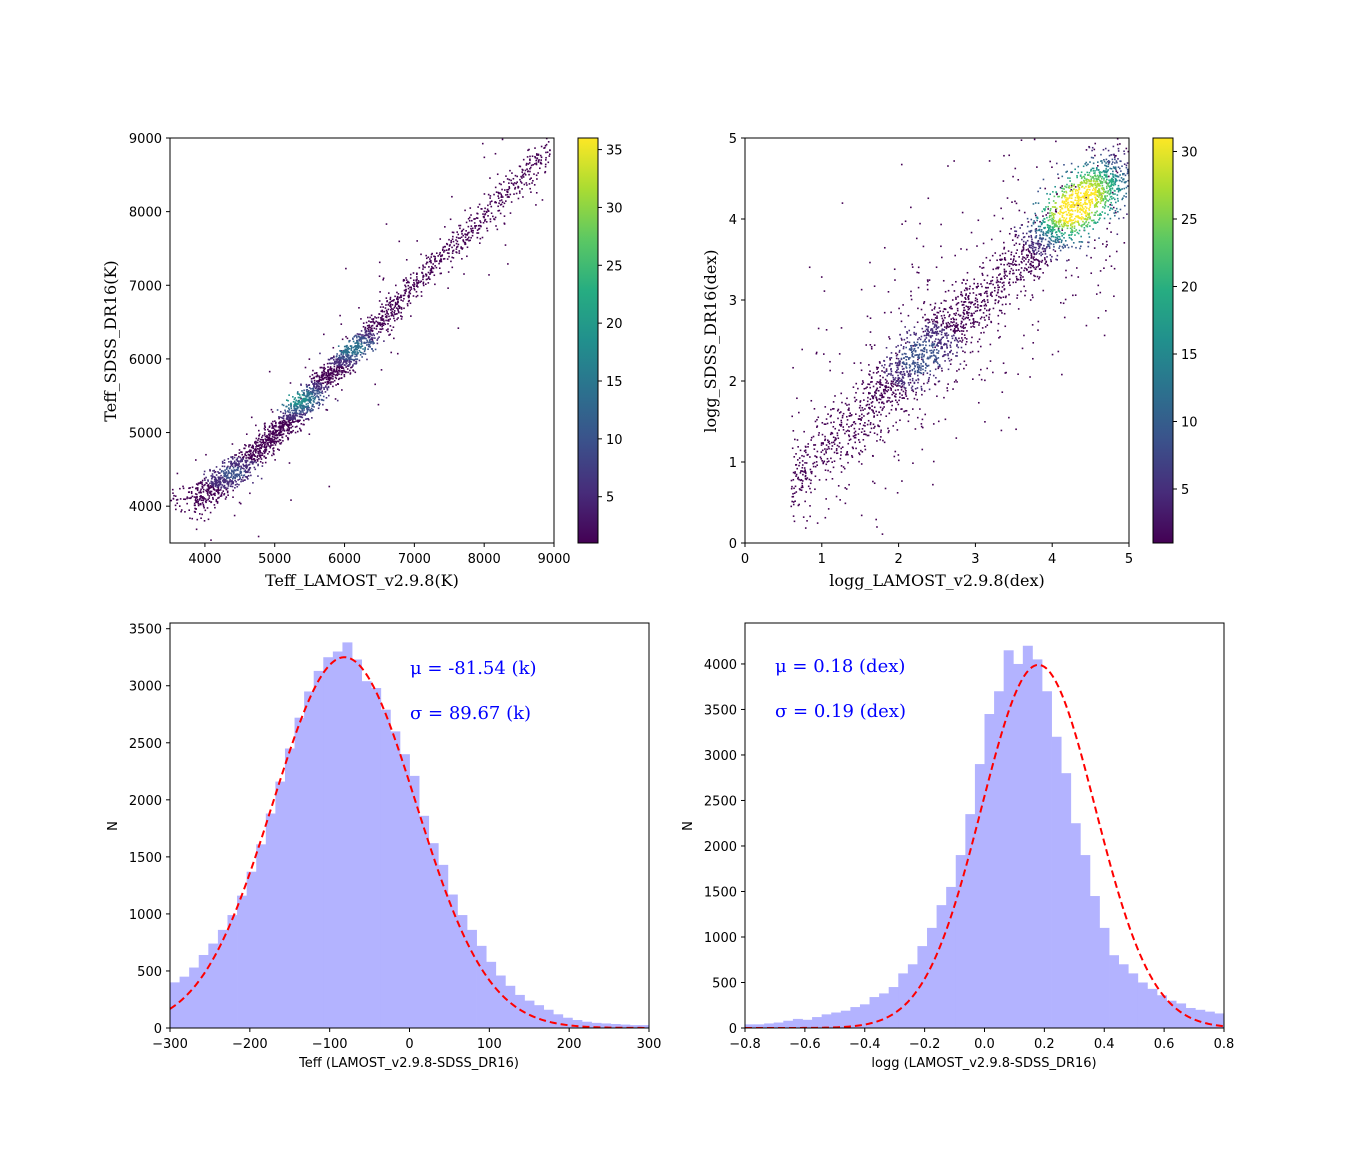  Describe the element at coordinates (484, 559) in the screenshot. I see `x-tick-label: 8000` at that location.